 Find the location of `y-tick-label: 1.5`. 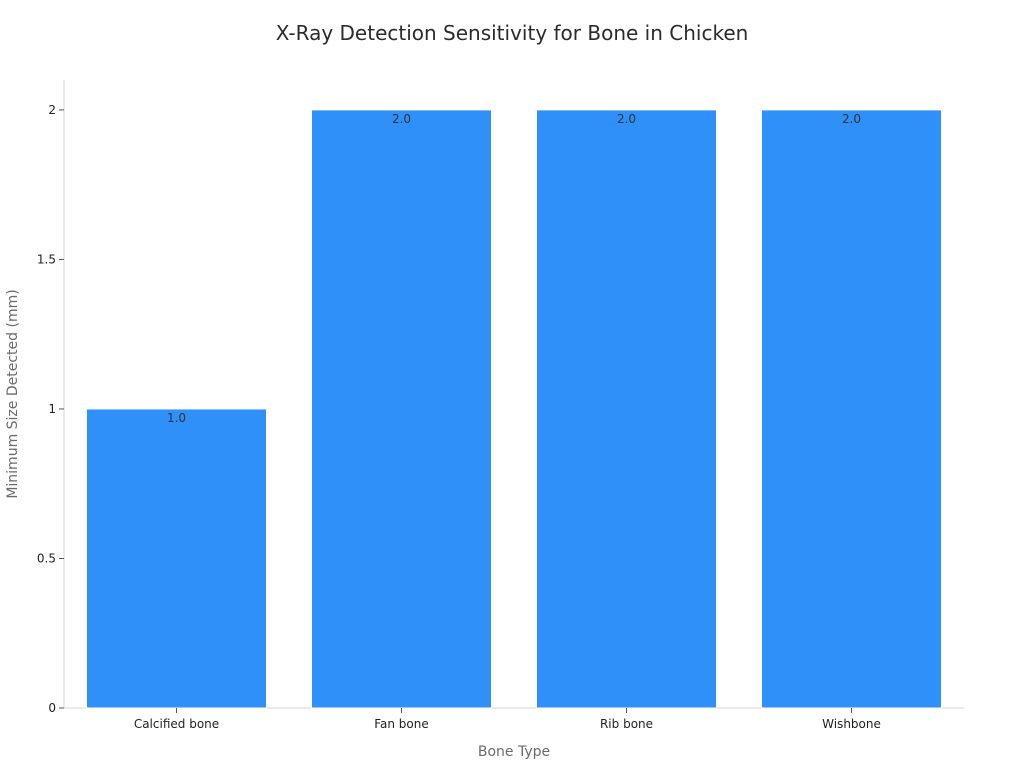

y-tick-label: 1.5 is located at coordinates (46, 259).